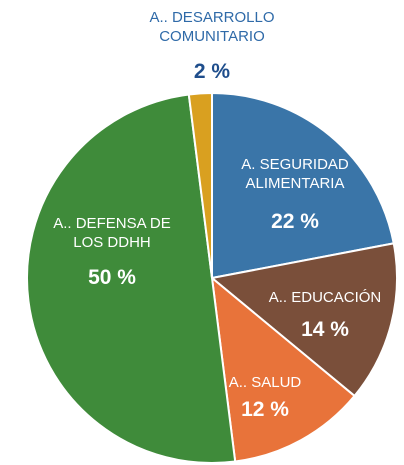  Describe the element at coordinates (112, 277) in the screenshot. I see `value-label: 50 %` at that location.